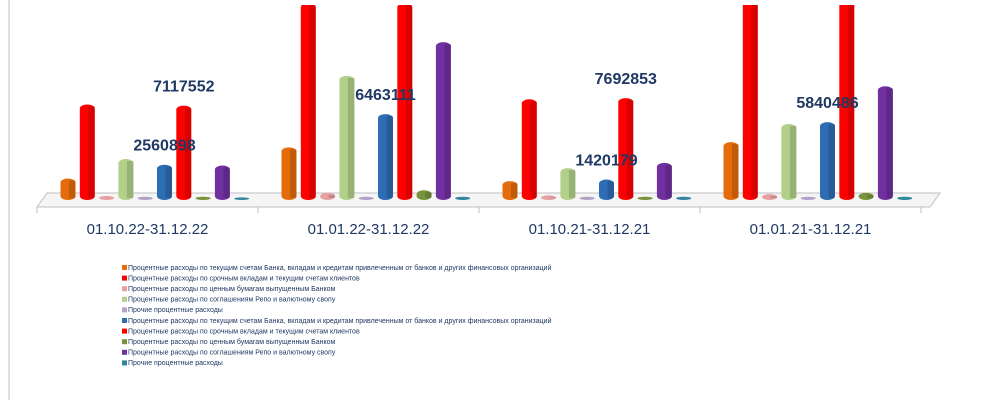 This screenshot has width=1006, height=407. I want to click on legend-label: Прочие процентные расходы, so click(175, 310).